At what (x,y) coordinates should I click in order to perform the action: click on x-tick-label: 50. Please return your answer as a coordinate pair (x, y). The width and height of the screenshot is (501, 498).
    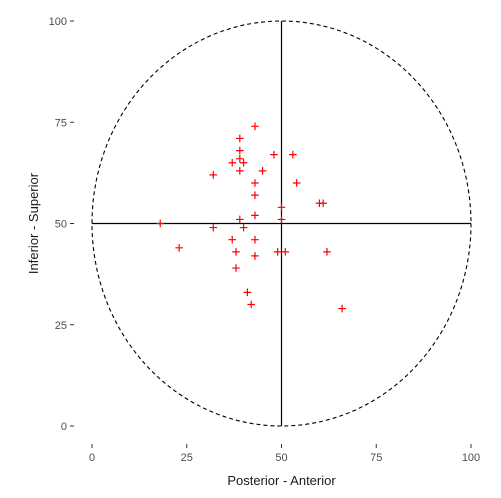
    Looking at the image, I should click on (281, 458).